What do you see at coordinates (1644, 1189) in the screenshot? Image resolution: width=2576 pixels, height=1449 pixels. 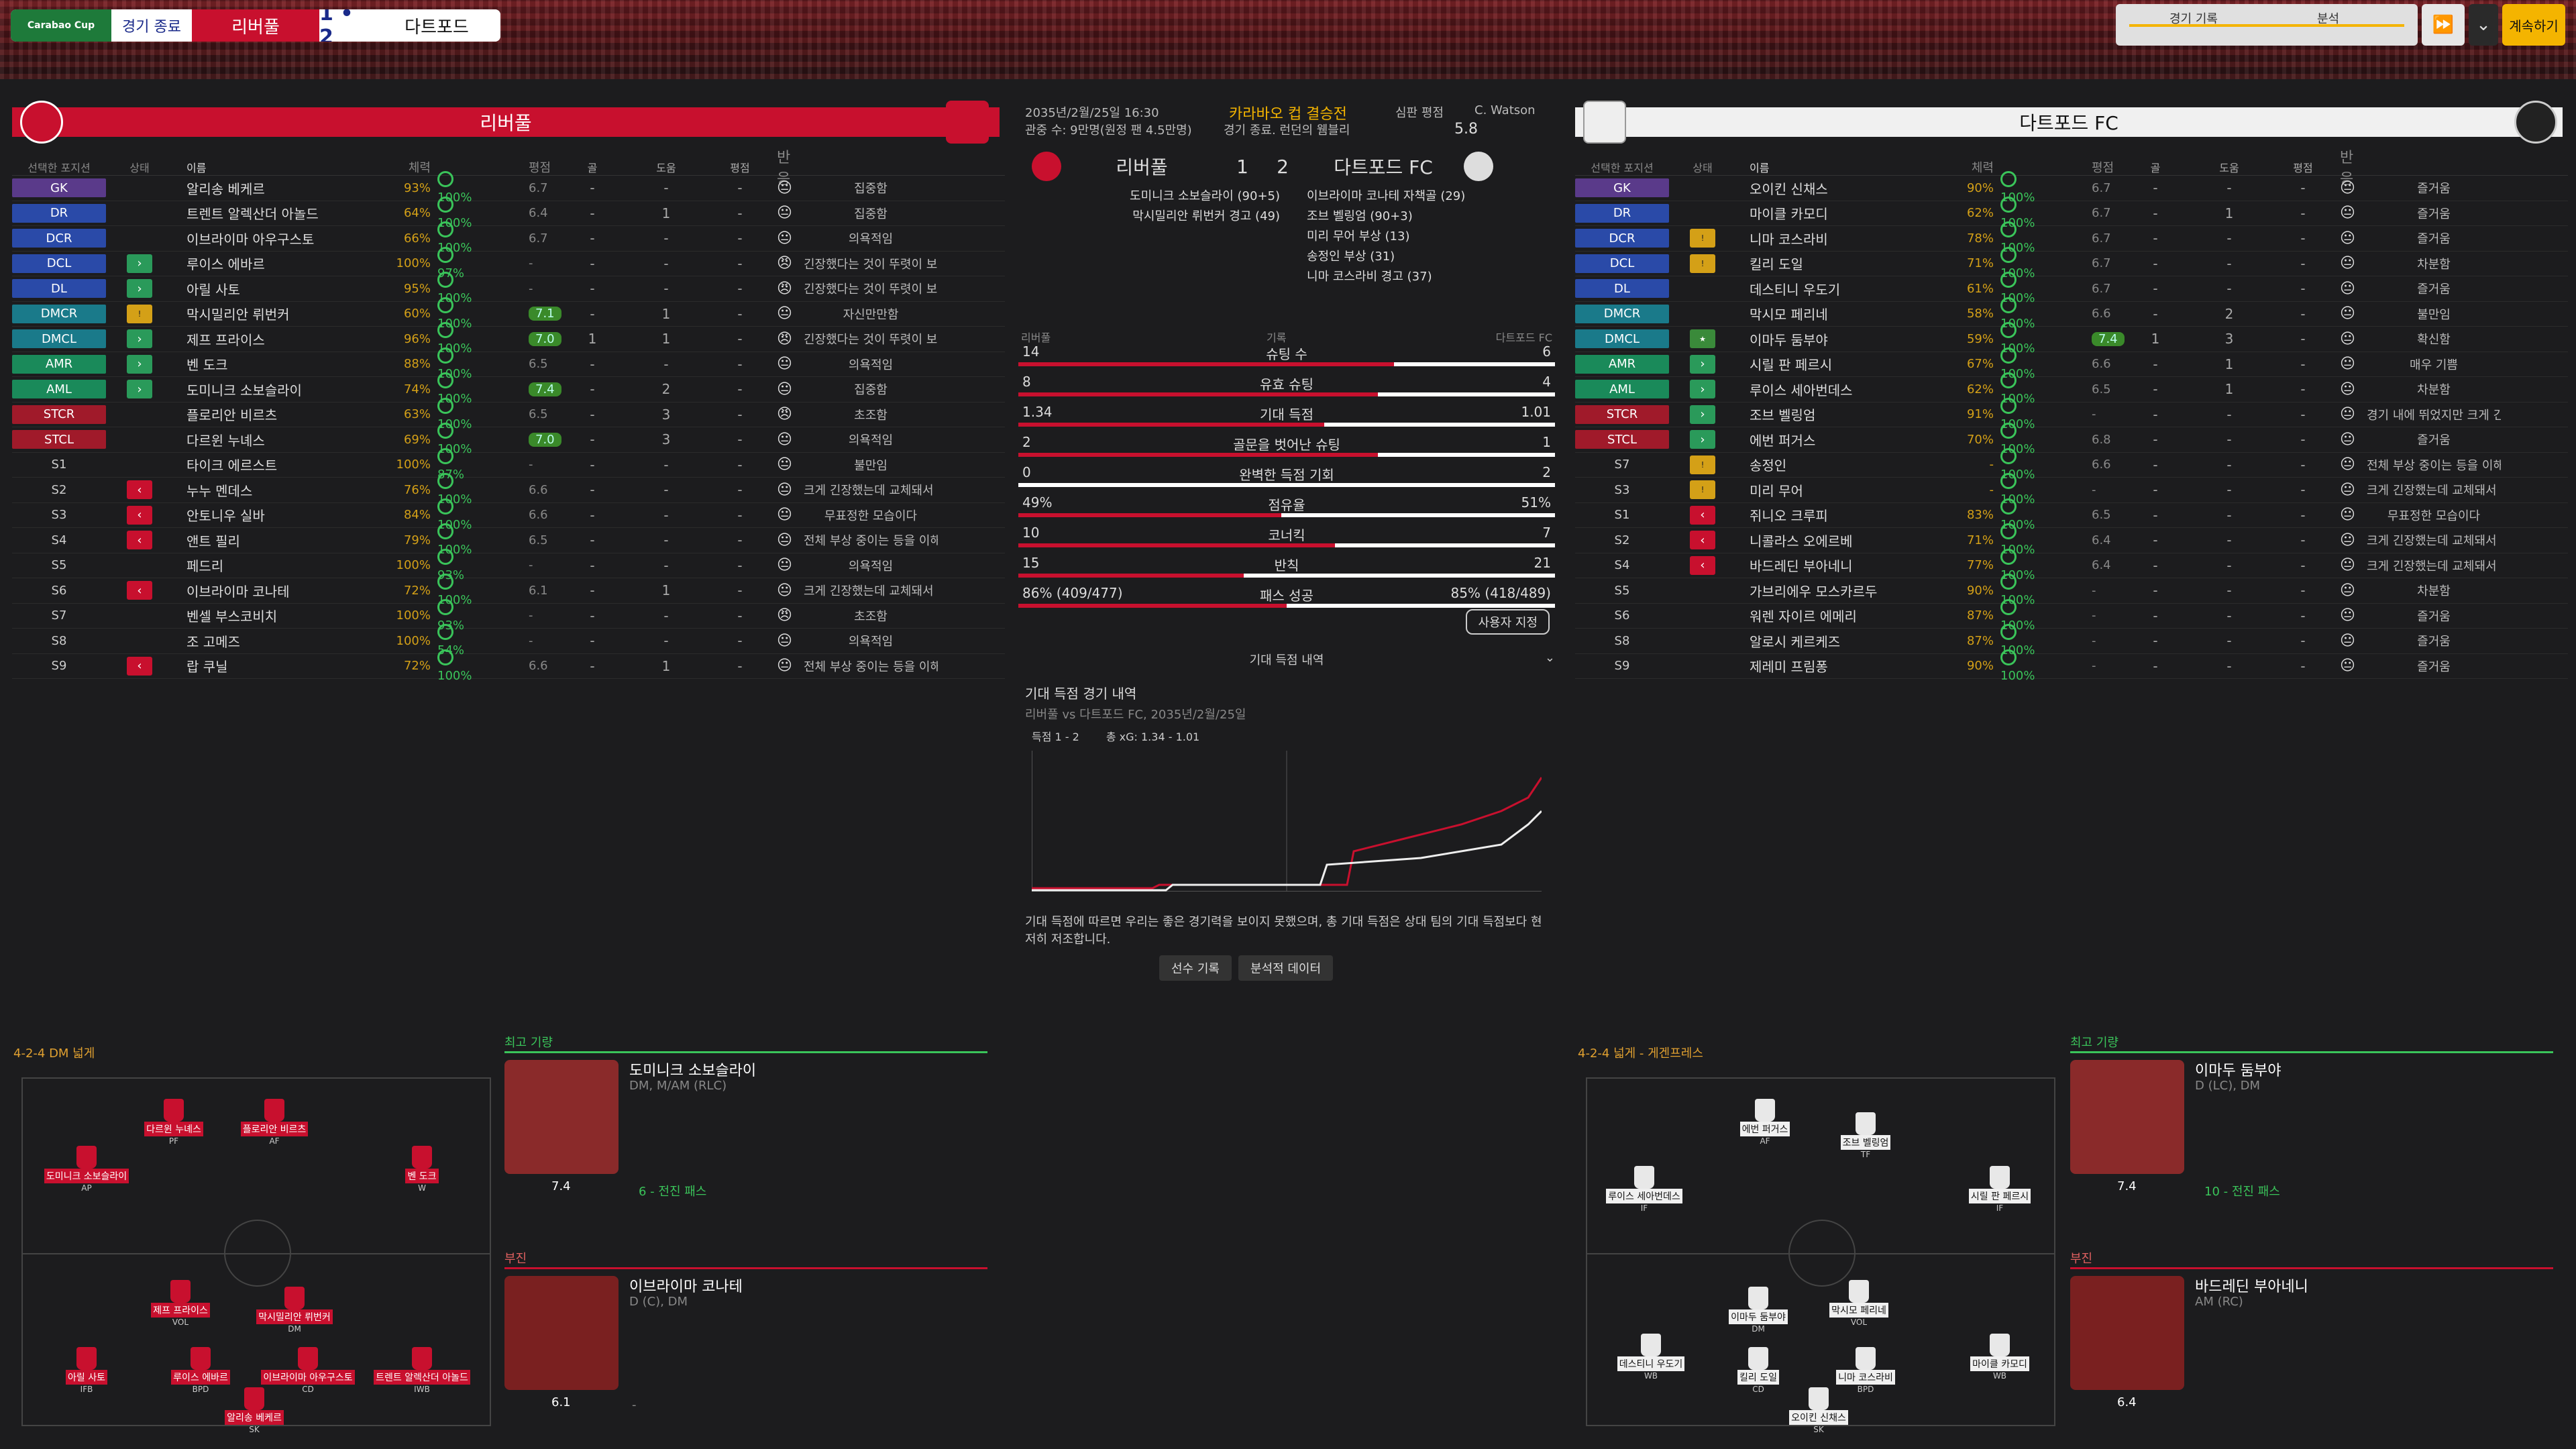 I see `pitch-player: 루이스 세아번데스 IF` at bounding box center [1644, 1189].